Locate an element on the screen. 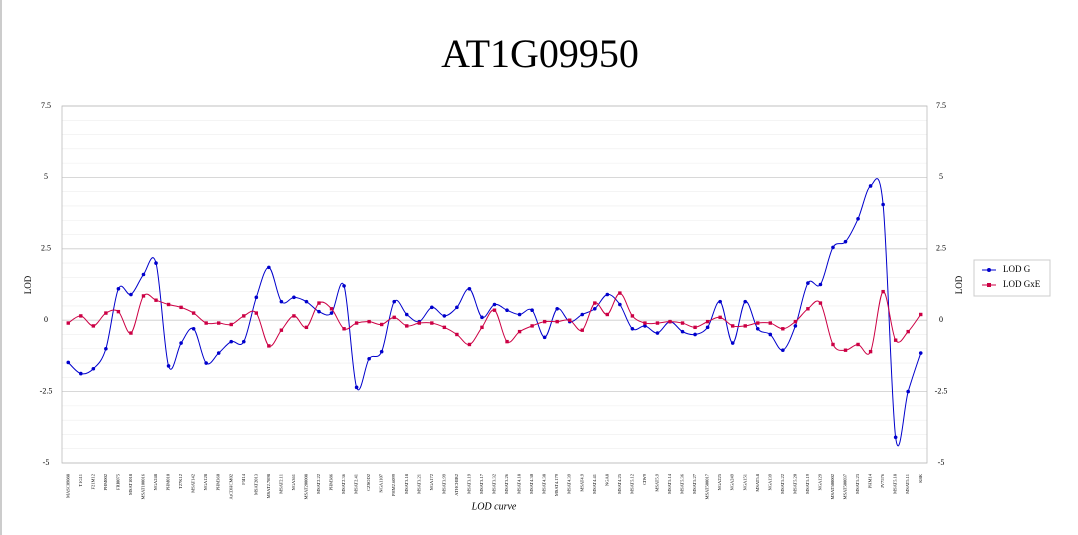 This screenshot has width=1078, height=535. x-tick-label: MSAT3.19 is located at coordinates (468, 483).